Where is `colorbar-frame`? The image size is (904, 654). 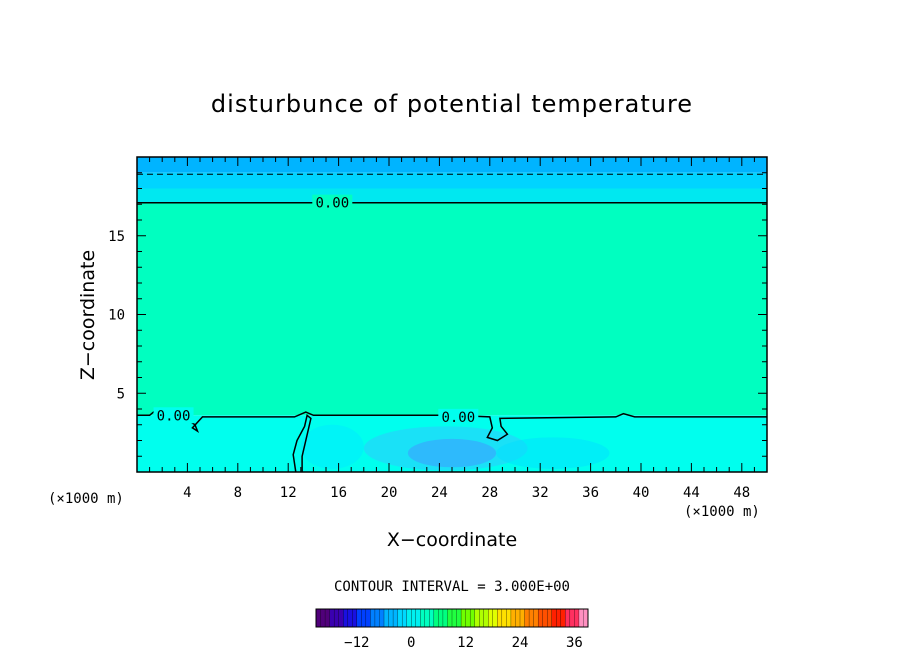 colorbar-frame is located at coordinates (452, 618).